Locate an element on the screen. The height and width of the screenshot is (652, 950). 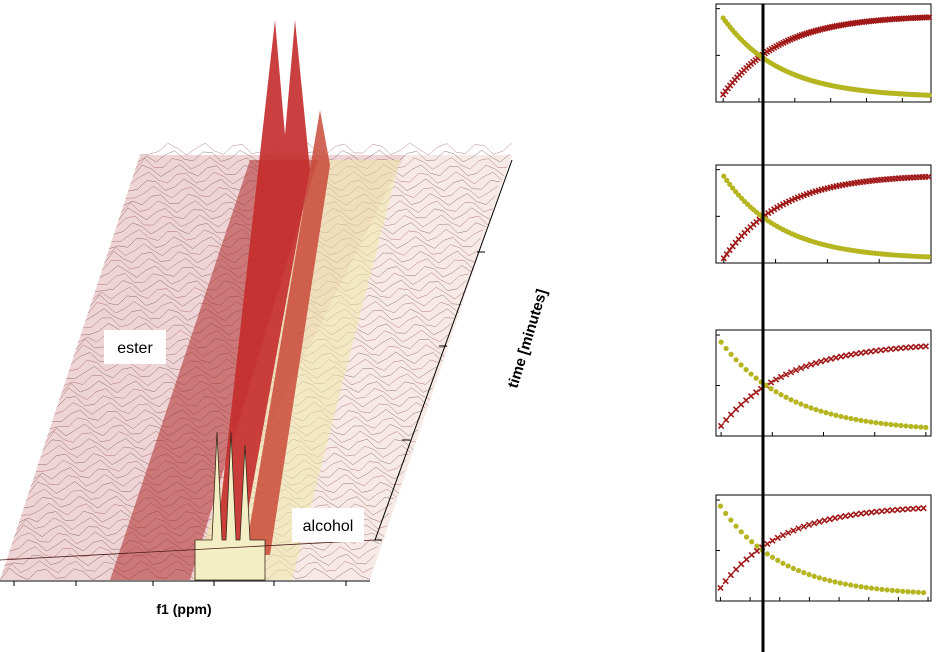
ppm-ticks is located at coordinates (180, 583).